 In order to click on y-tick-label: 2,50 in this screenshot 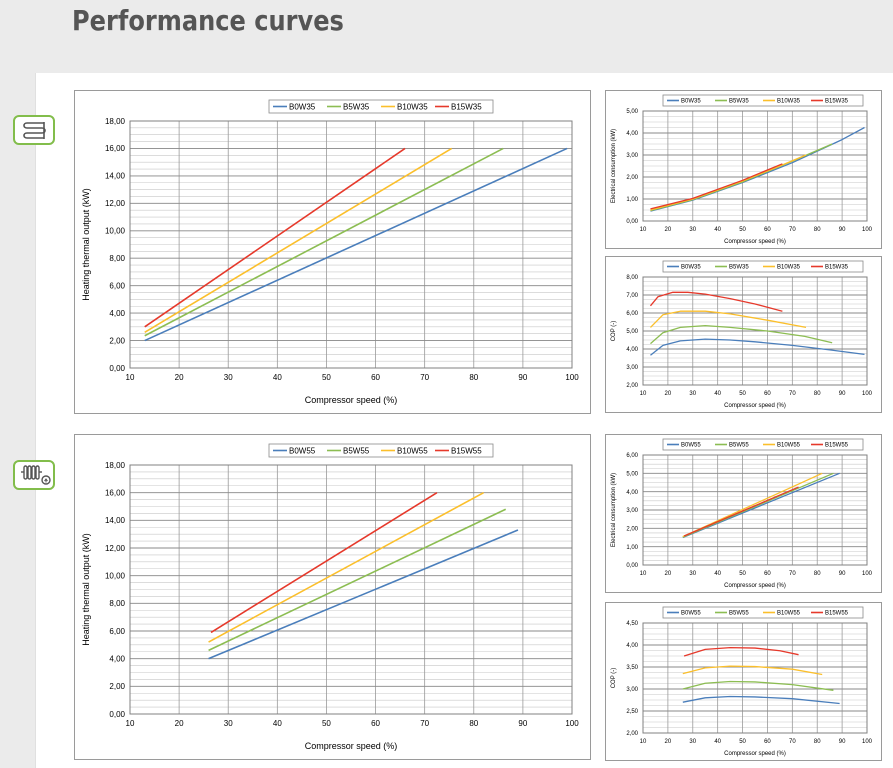, I will do `click(632, 712)`.